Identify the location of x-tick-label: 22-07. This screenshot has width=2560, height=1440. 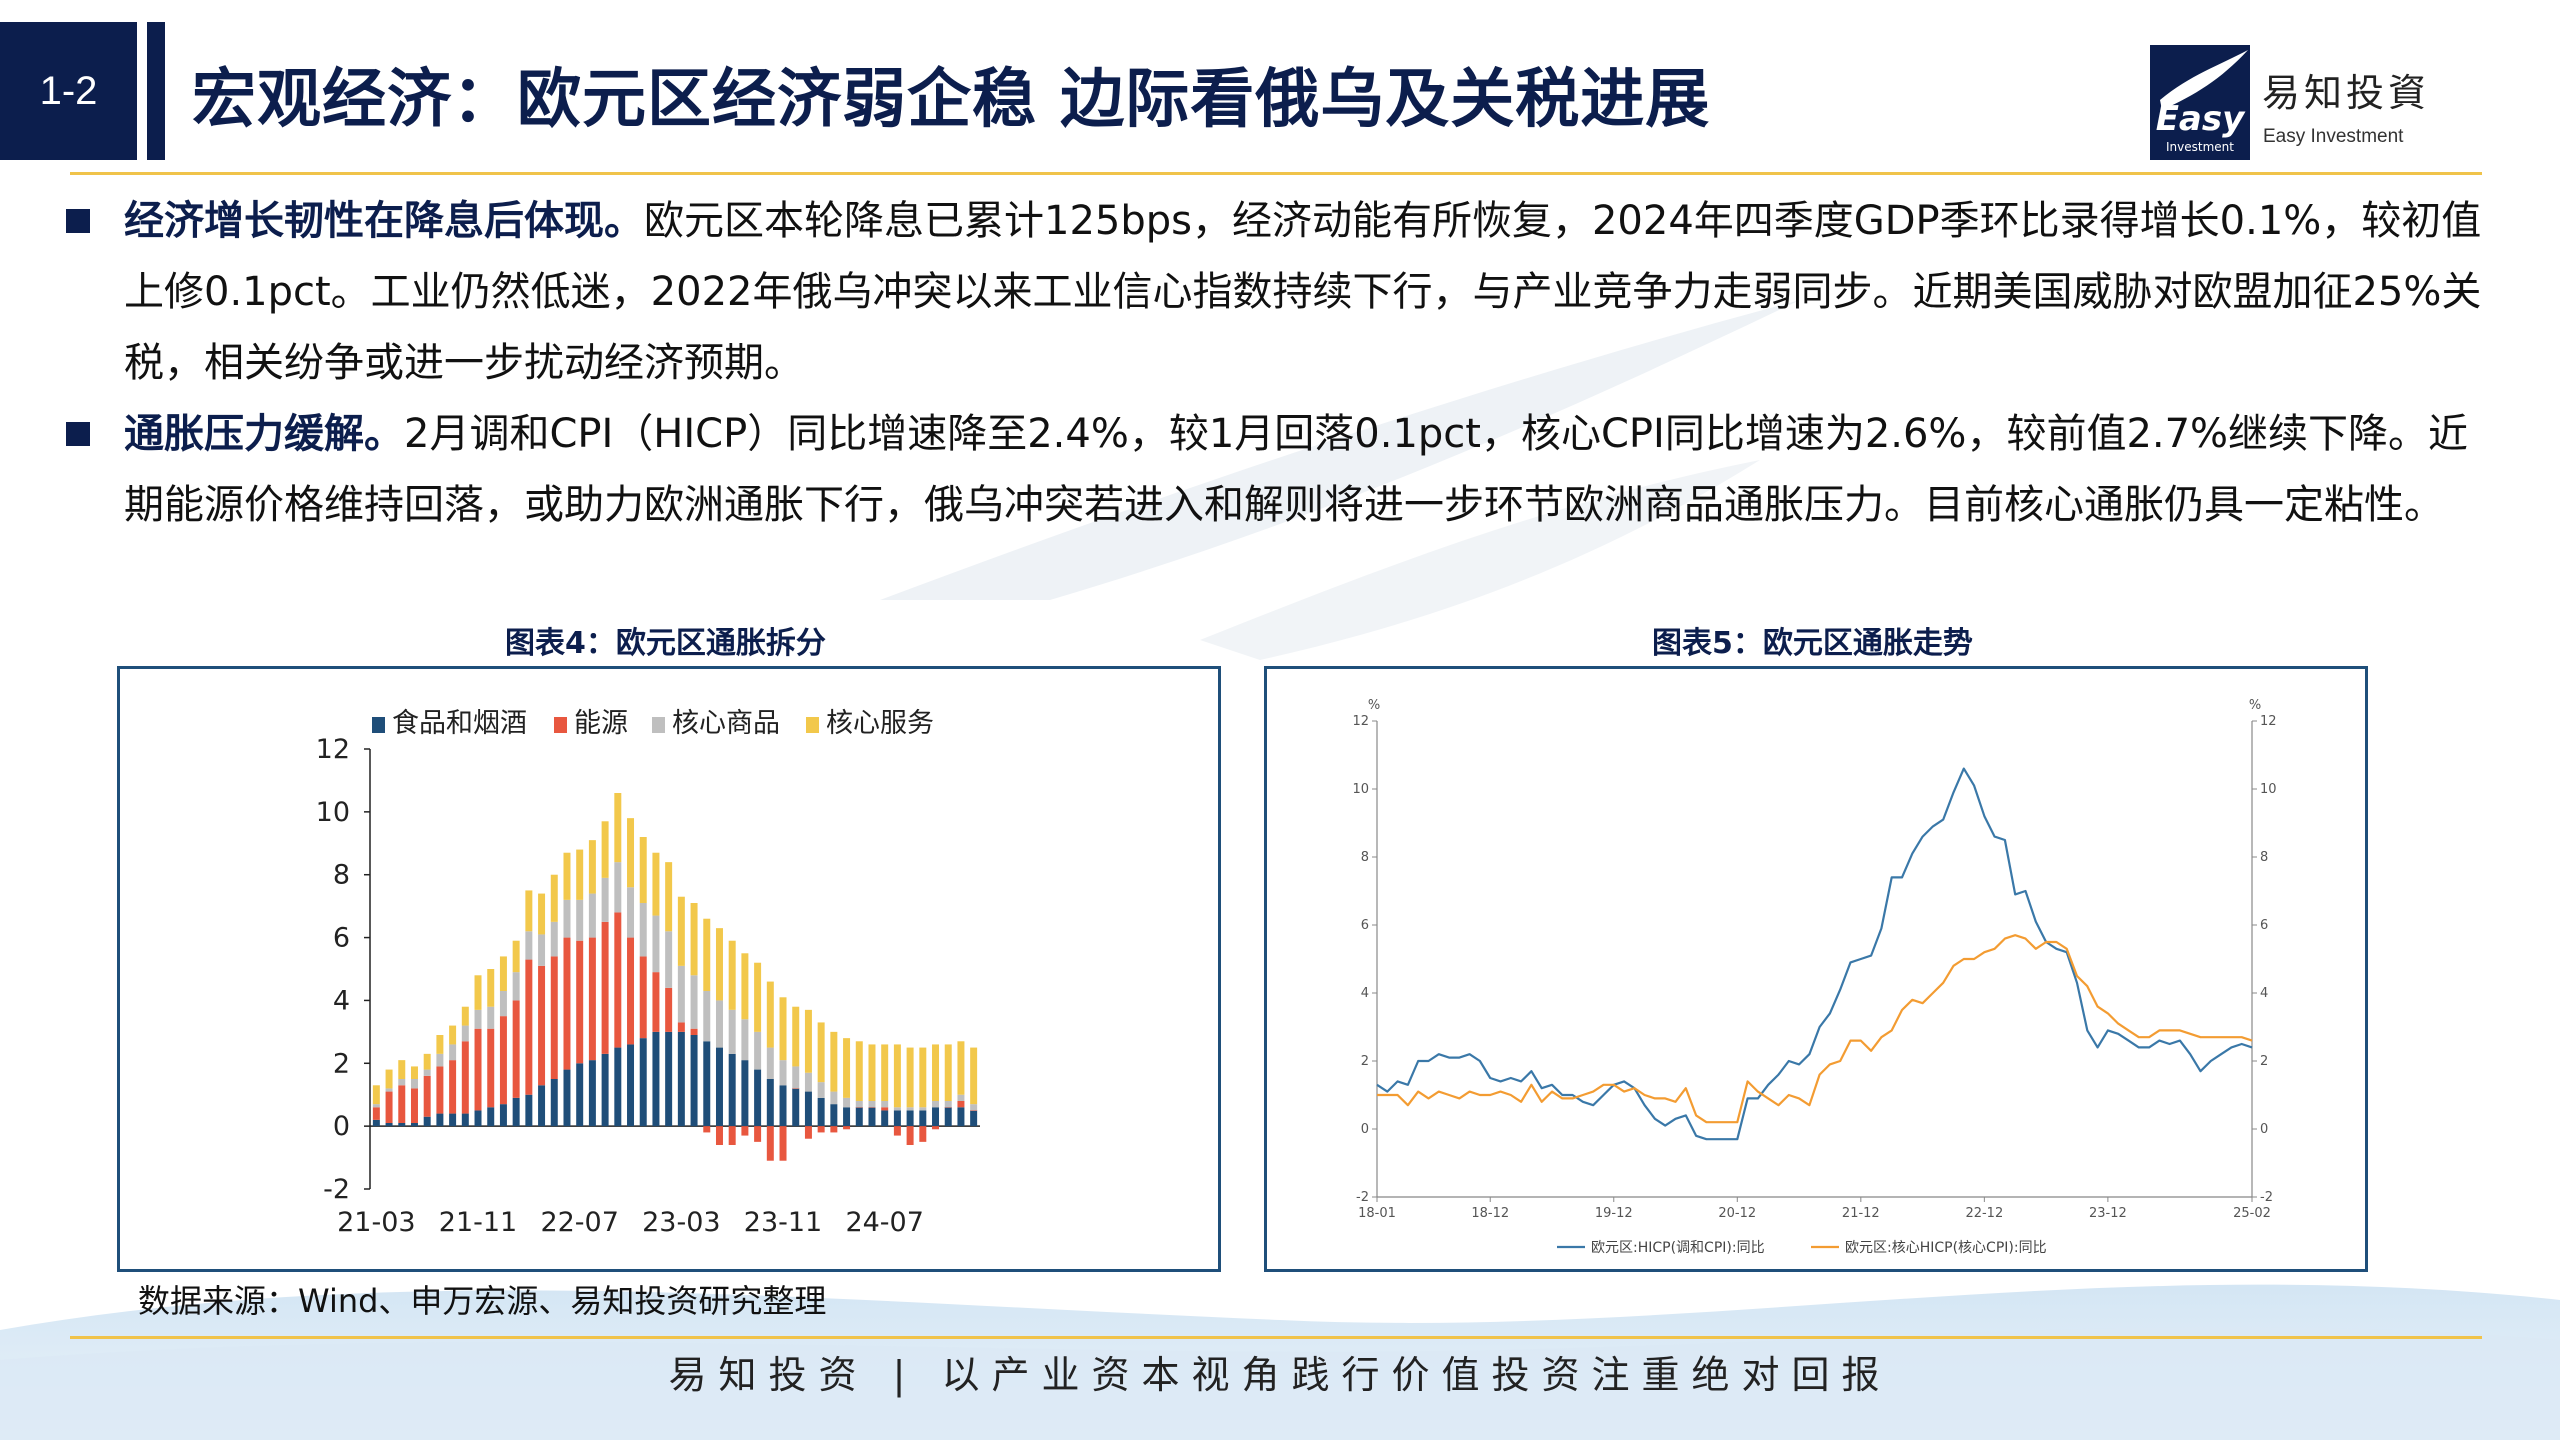
(579, 1222).